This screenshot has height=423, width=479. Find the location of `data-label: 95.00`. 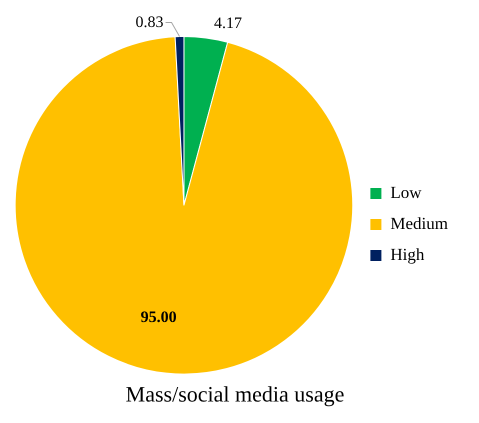

data-label: 95.00 is located at coordinates (158, 317).